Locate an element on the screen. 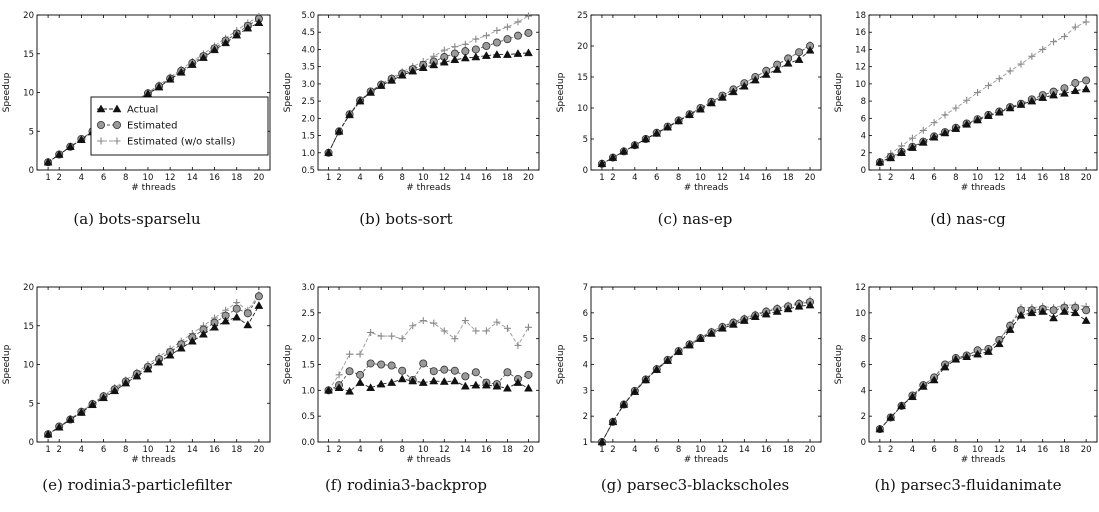 This screenshot has height=512, width=1099. series-estimated is located at coordinates (428, 92).